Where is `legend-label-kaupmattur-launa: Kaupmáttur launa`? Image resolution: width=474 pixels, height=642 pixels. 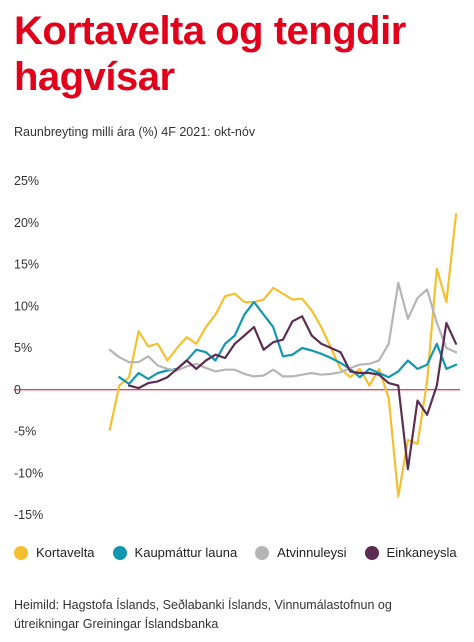 legend-label-kaupmattur-launa: Kaupmáttur launa is located at coordinates (186, 552).